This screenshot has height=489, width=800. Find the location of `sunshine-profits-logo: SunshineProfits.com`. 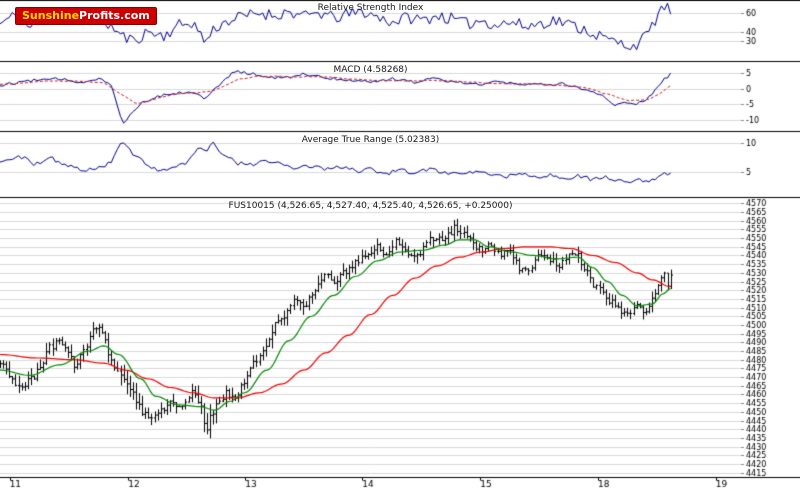

sunshine-profits-logo: SunshineProfits.com is located at coordinates (86, 16).